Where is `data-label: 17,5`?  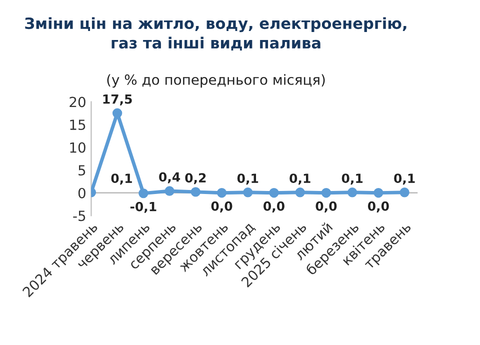 data-label: 17,5 is located at coordinates (117, 100).